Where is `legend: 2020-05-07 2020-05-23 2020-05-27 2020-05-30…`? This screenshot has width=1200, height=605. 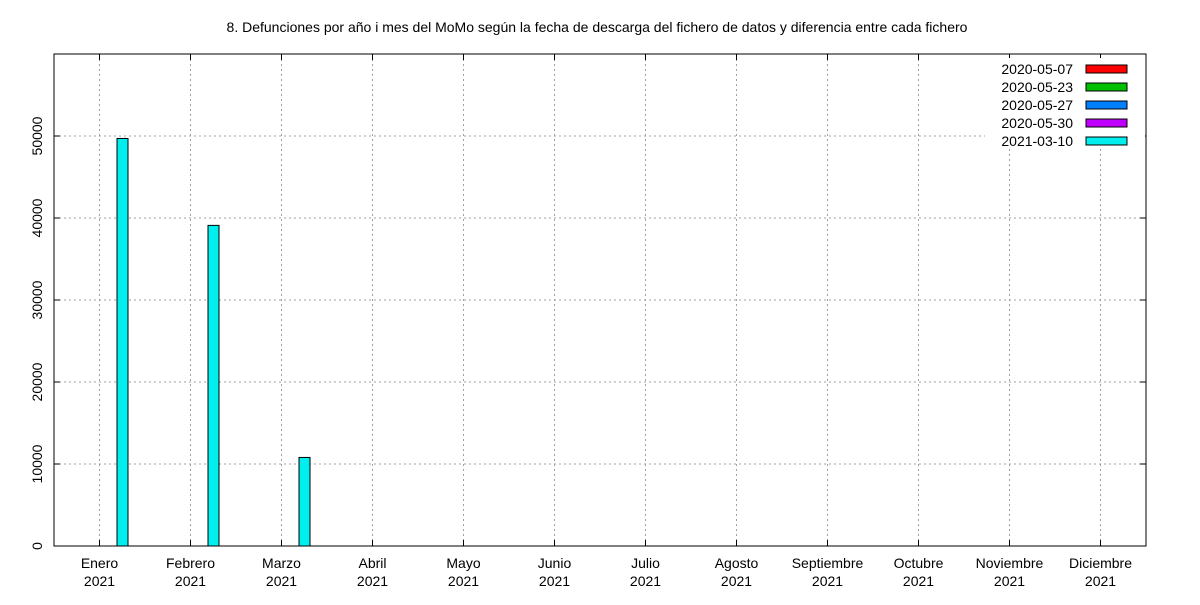
legend: 2020-05-07 2020-05-23 2020-05-27 2020-05-30… is located at coordinates (1065, 103).